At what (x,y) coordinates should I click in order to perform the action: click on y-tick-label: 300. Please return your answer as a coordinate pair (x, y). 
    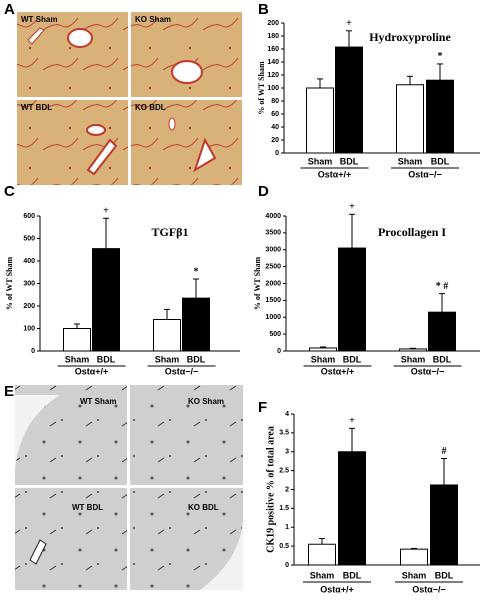
    Looking at the image, I should click on (29, 283).